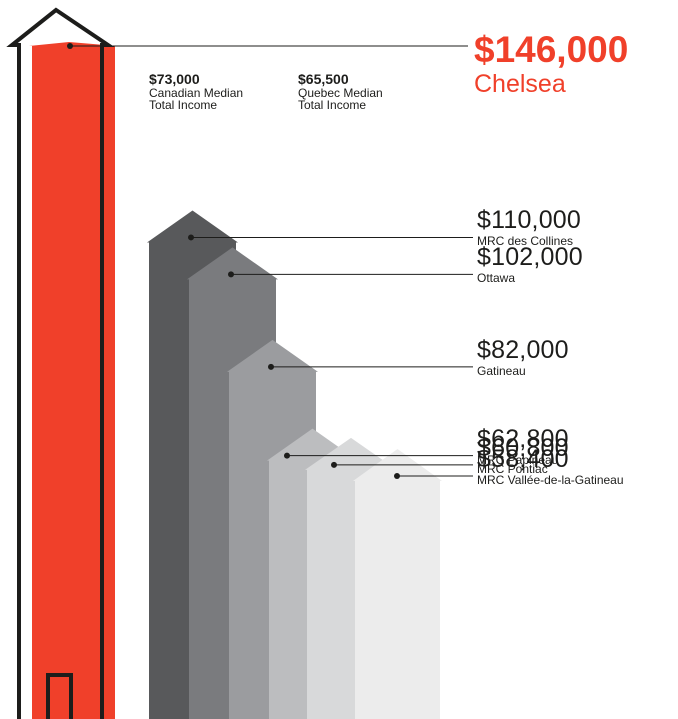  I want to click on leader-dot-highlight, so click(70, 46).